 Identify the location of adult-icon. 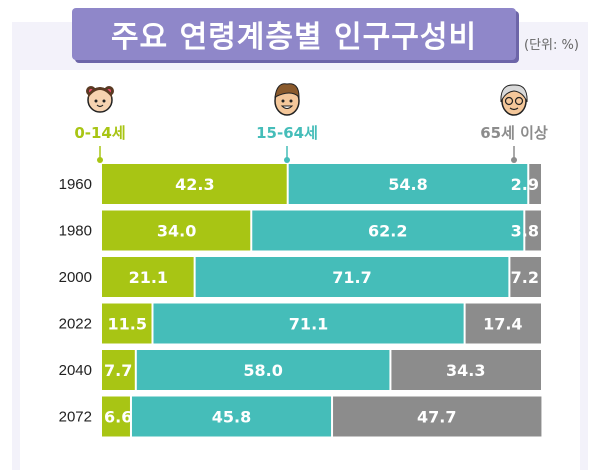
(287, 99).